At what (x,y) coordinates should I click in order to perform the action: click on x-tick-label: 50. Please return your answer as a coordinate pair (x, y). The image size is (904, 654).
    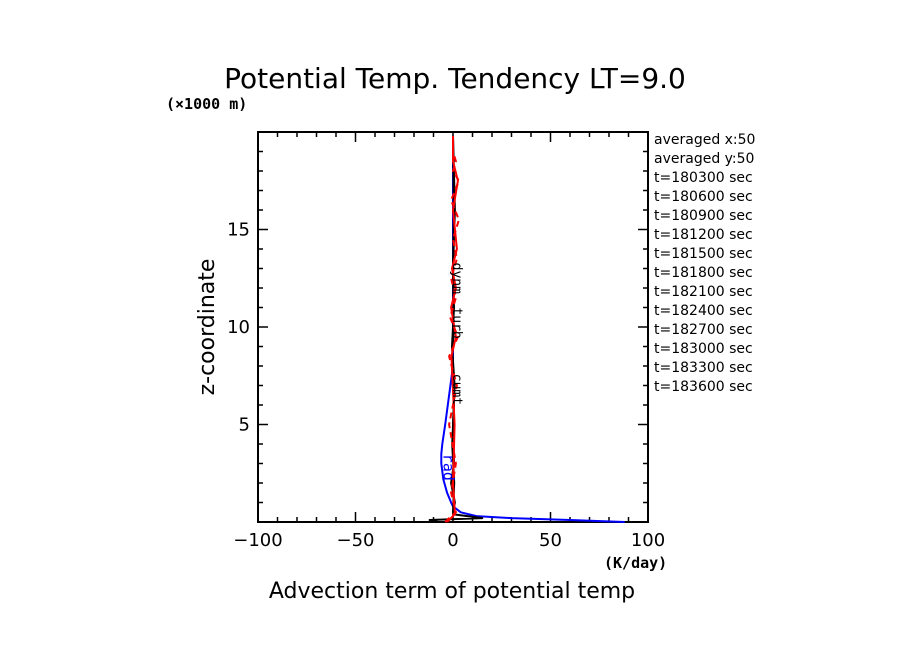
    Looking at the image, I should click on (550, 540).